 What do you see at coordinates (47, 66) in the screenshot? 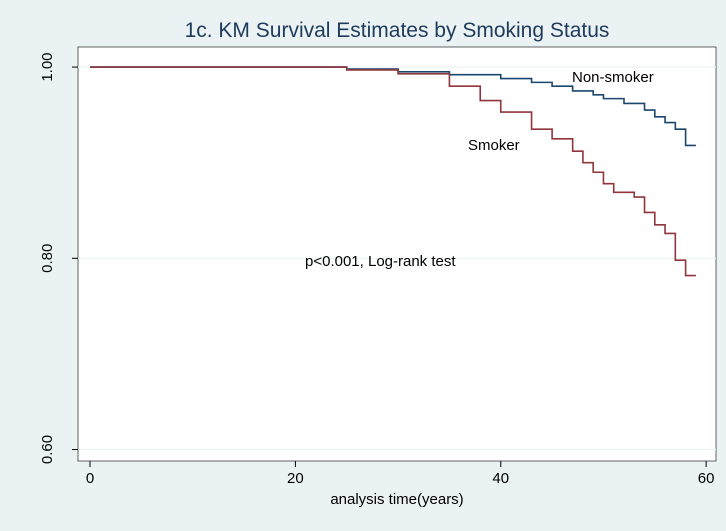
I see `y-tick-label: 1.00` at bounding box center [47, 66].